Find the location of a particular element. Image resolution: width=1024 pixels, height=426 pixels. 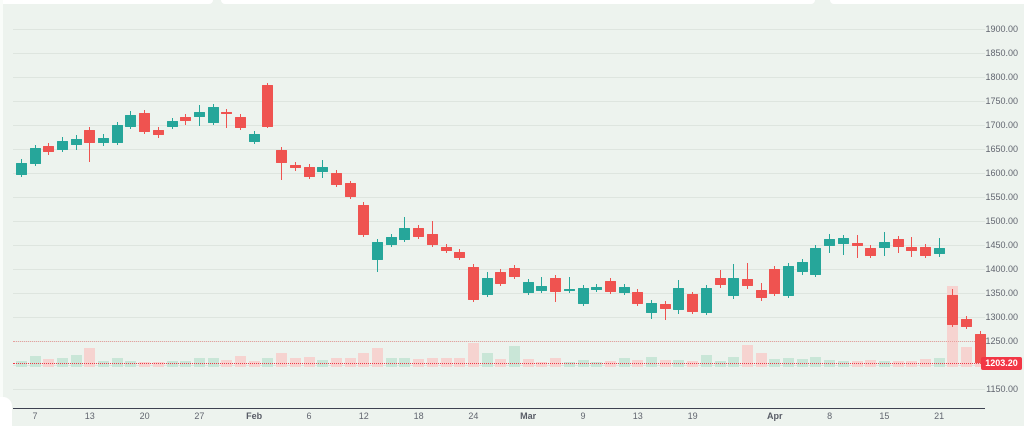

last-price-line is located at coordinates (498, 363).